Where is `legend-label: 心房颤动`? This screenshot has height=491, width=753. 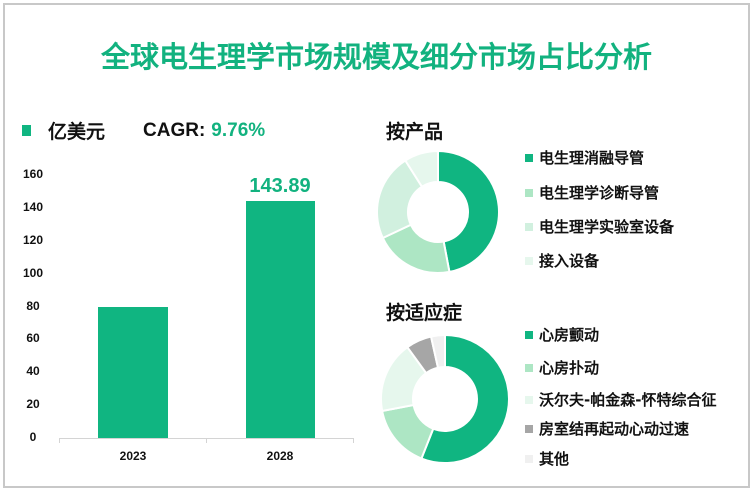 legend-label: 心房颤动 is located at coordinates (569, 335).